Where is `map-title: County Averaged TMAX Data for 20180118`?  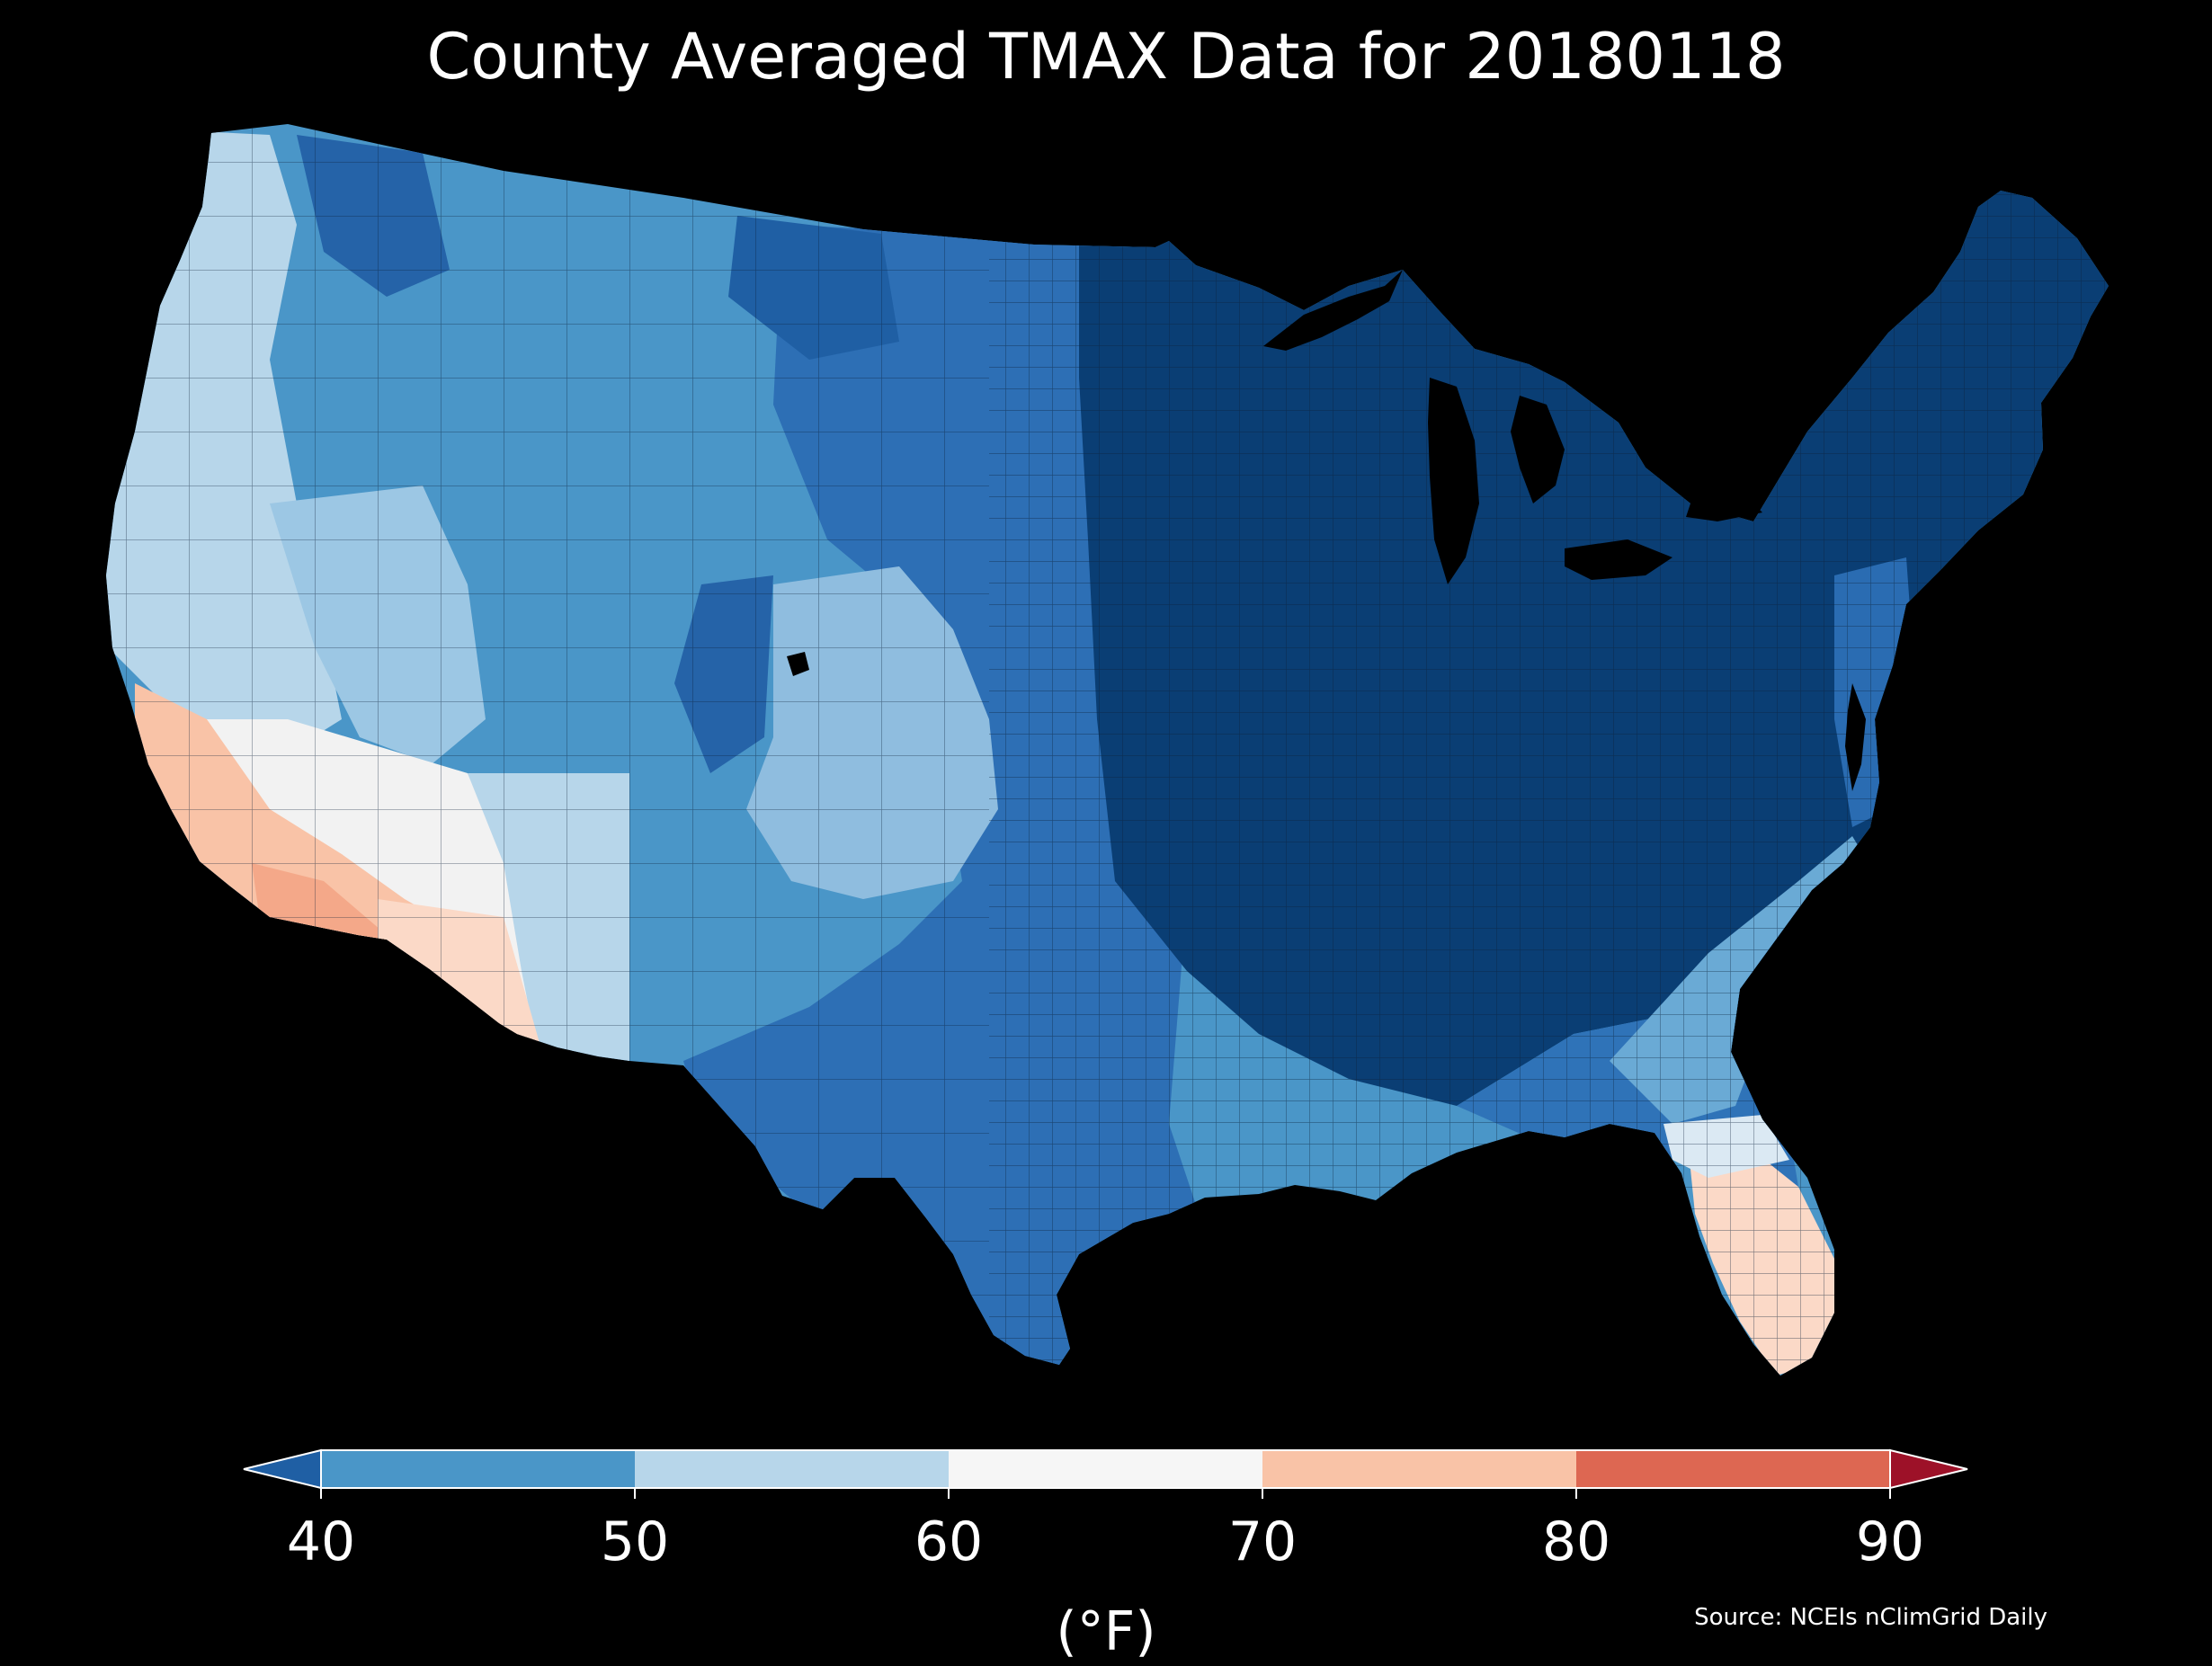 map-title: County Averaged TMAX Data for 20180118 is located at coordinates (1106, 57).